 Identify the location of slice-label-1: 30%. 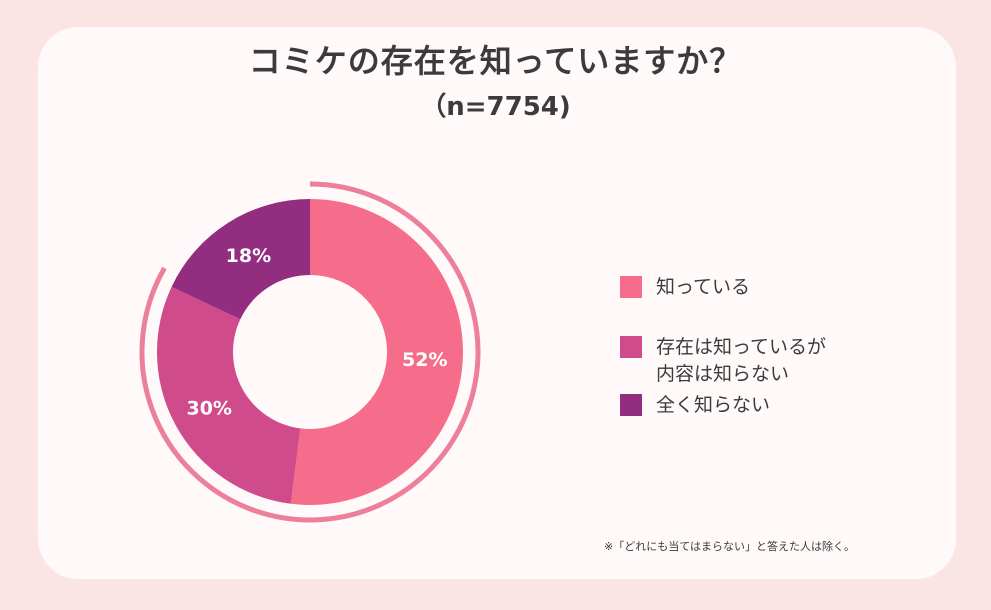
(208, 408).